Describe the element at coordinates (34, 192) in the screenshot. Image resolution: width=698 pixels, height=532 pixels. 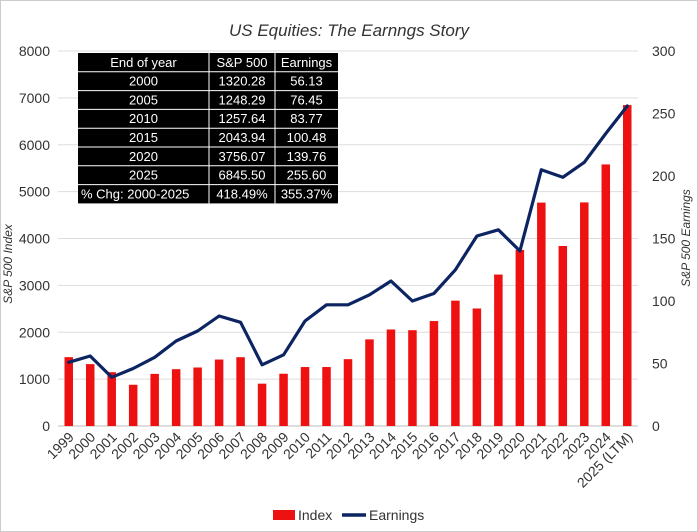
I see `y-tick-label: 5000` at that location.